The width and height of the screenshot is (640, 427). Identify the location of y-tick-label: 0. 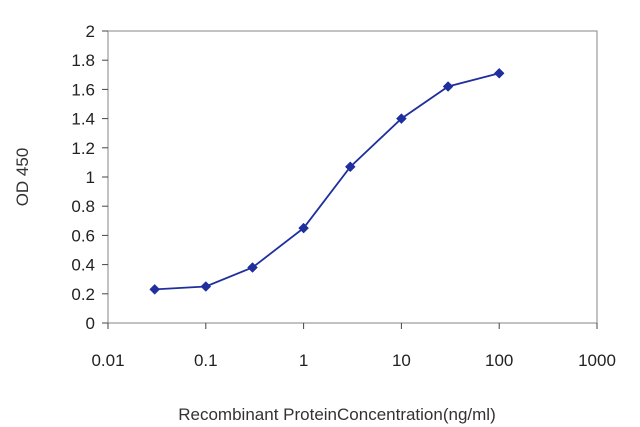
(90, 323).